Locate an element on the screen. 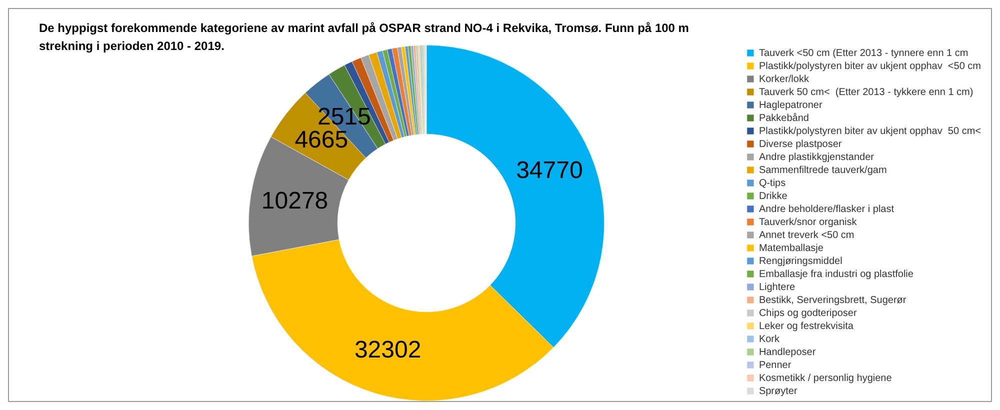 The image size is (1000, 410). legend-label: Penner is located at coordinates (775, 365).